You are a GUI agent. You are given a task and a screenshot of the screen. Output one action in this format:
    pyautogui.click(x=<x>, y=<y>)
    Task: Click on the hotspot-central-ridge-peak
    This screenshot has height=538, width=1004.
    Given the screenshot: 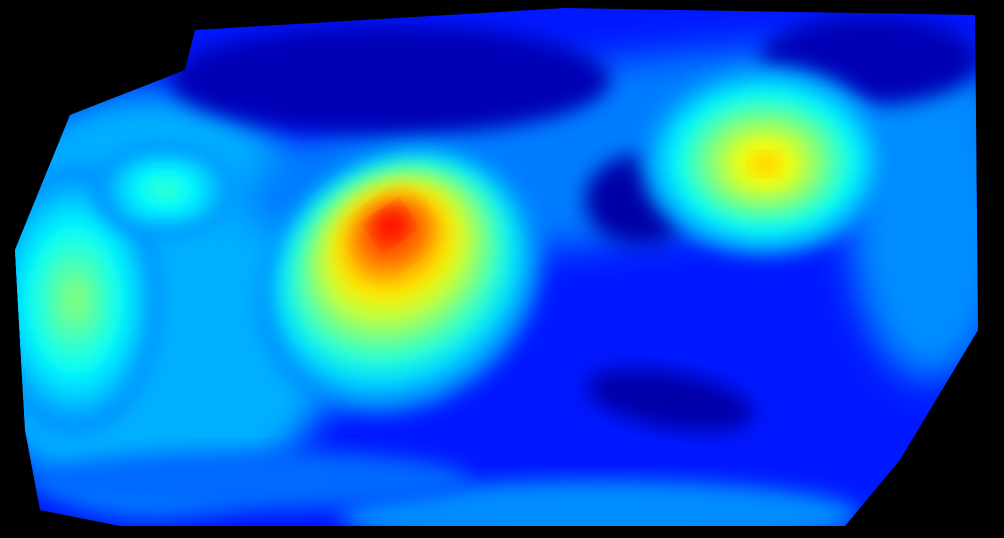 What is the action you would take?
    pyautogui.click(x=400, y=280)
    